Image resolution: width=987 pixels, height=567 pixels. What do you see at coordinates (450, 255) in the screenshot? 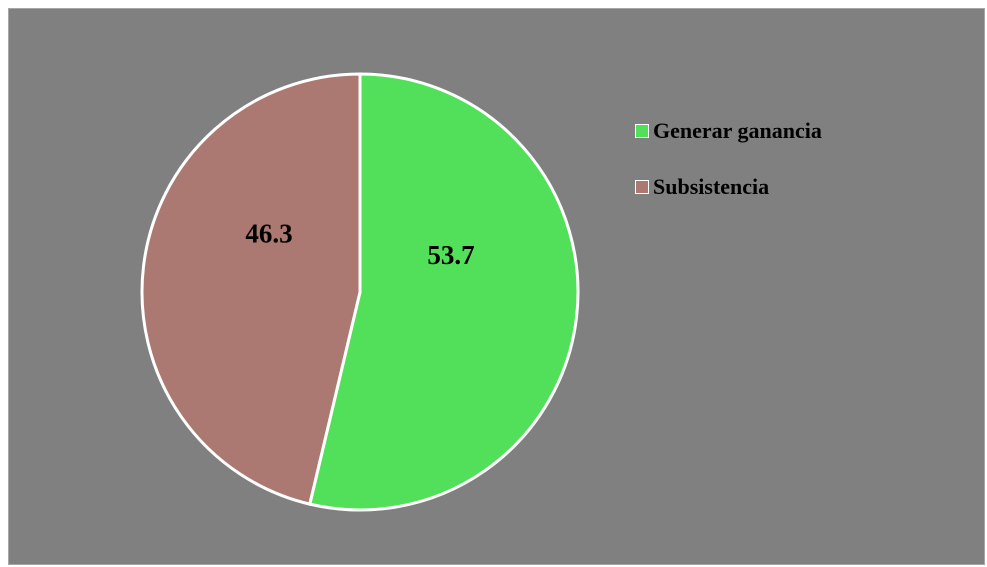
I see `data-label-generar-ganancia: 53.7` at bounding box center [450, 255].